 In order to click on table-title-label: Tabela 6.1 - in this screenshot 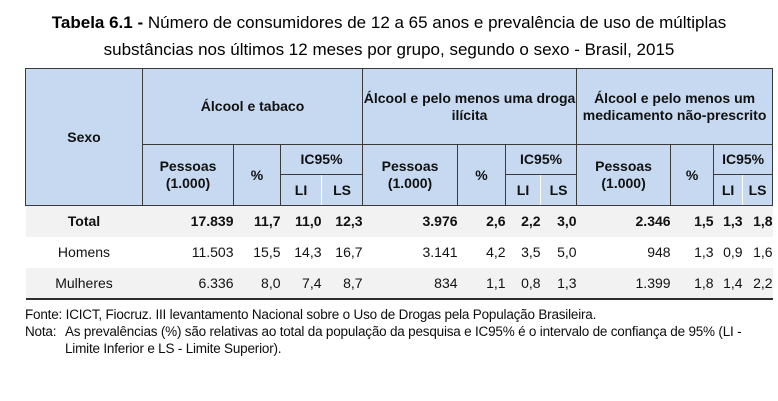, I will do `click(97, 22)`.